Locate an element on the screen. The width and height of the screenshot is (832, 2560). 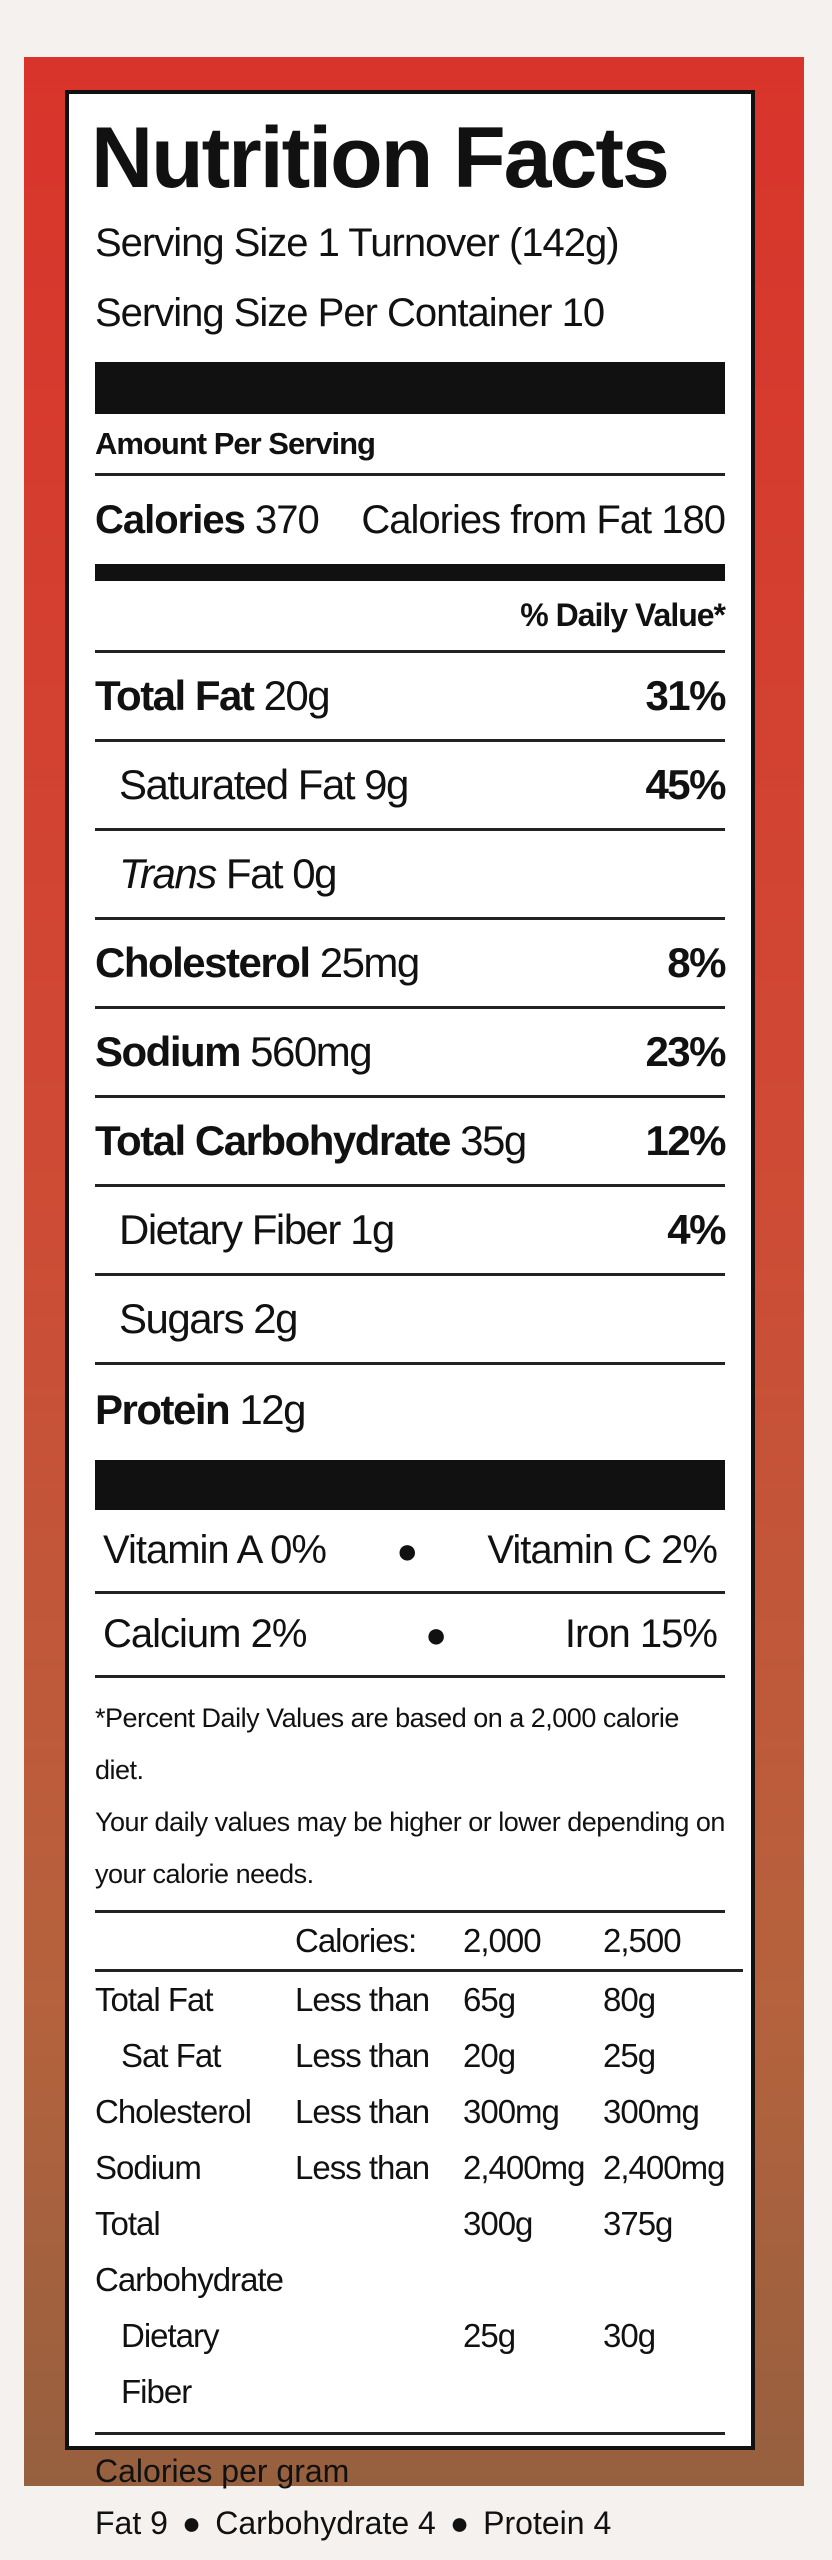
calories: Calories 370 is located at coordinates (207, 520).